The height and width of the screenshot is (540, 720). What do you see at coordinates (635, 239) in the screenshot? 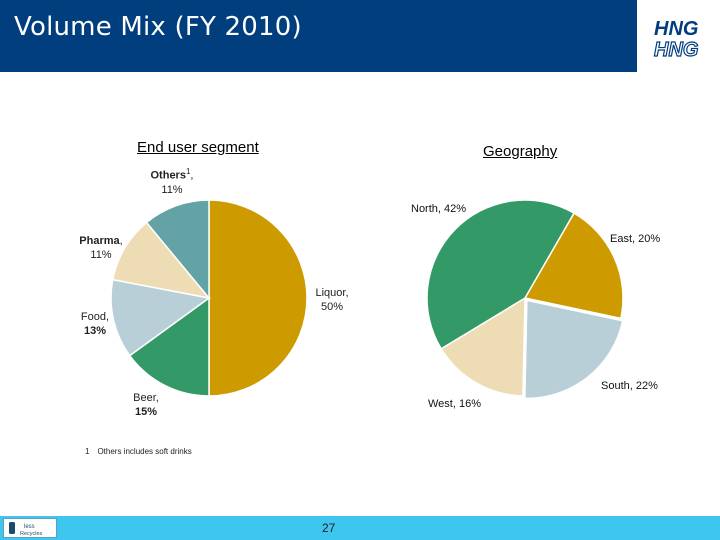
I see `label-east: East, 20%` at bounding box center [635, 239].